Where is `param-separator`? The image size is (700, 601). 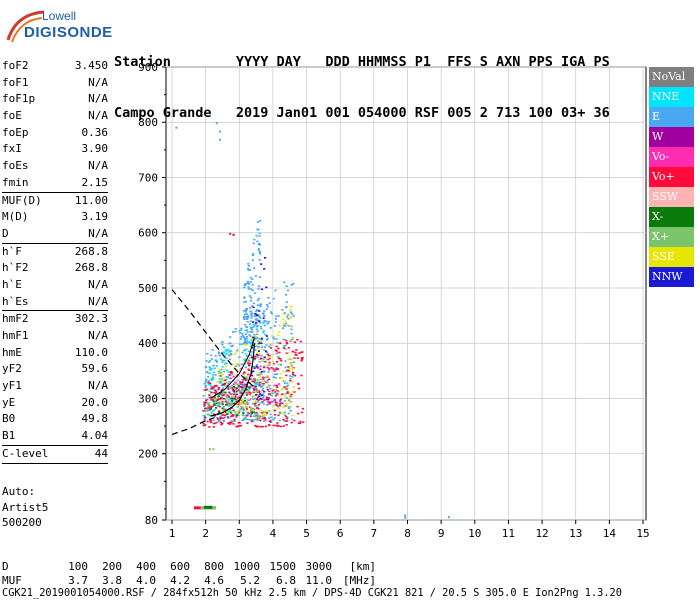 param-separator is located at coordinates (55, 192).